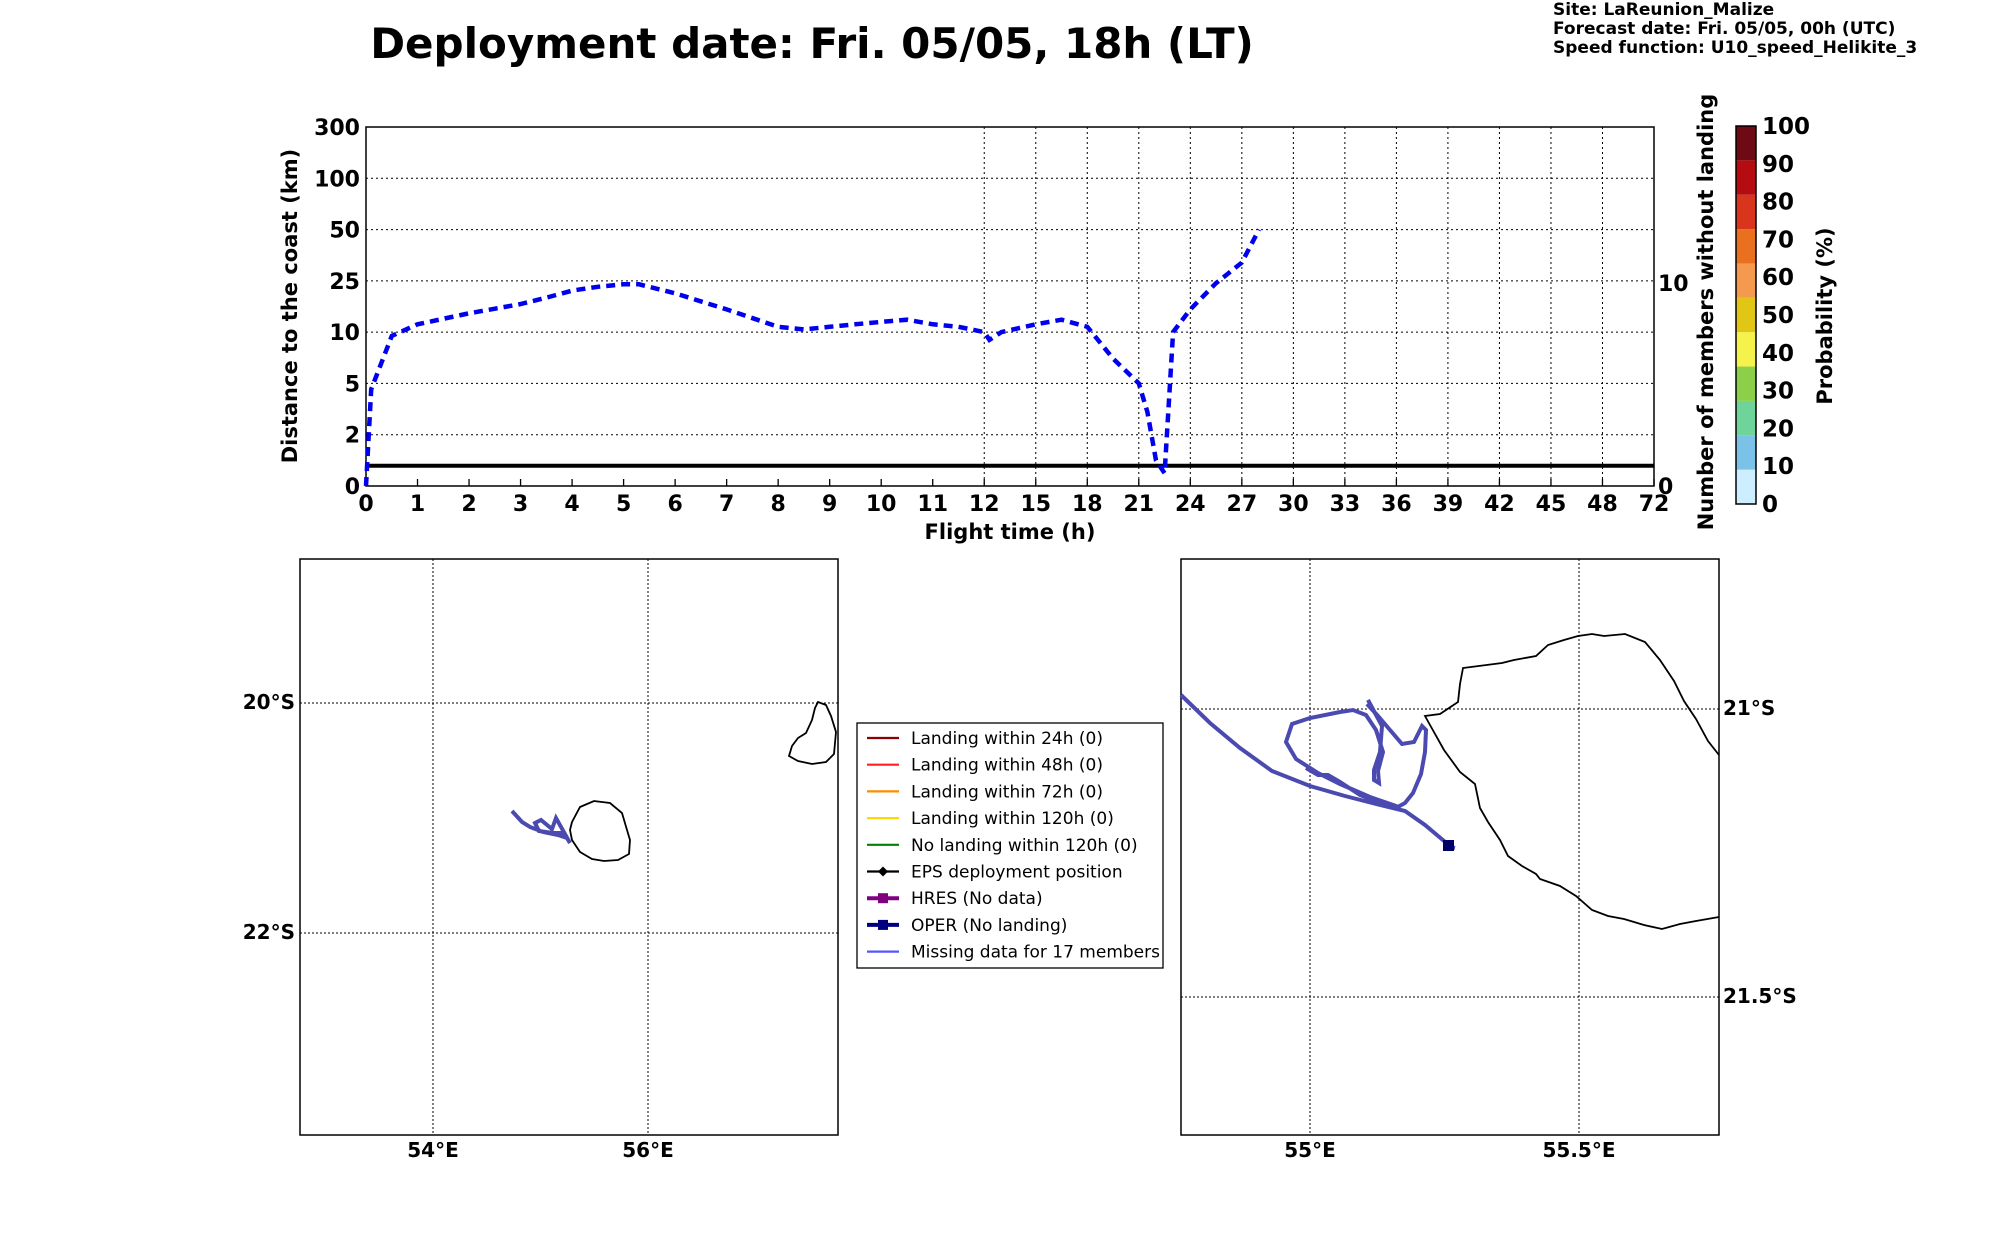 The height and width of the screenshot is (1250, 2000). I want to click on x-tick-label: 33, so click(1345, 504).